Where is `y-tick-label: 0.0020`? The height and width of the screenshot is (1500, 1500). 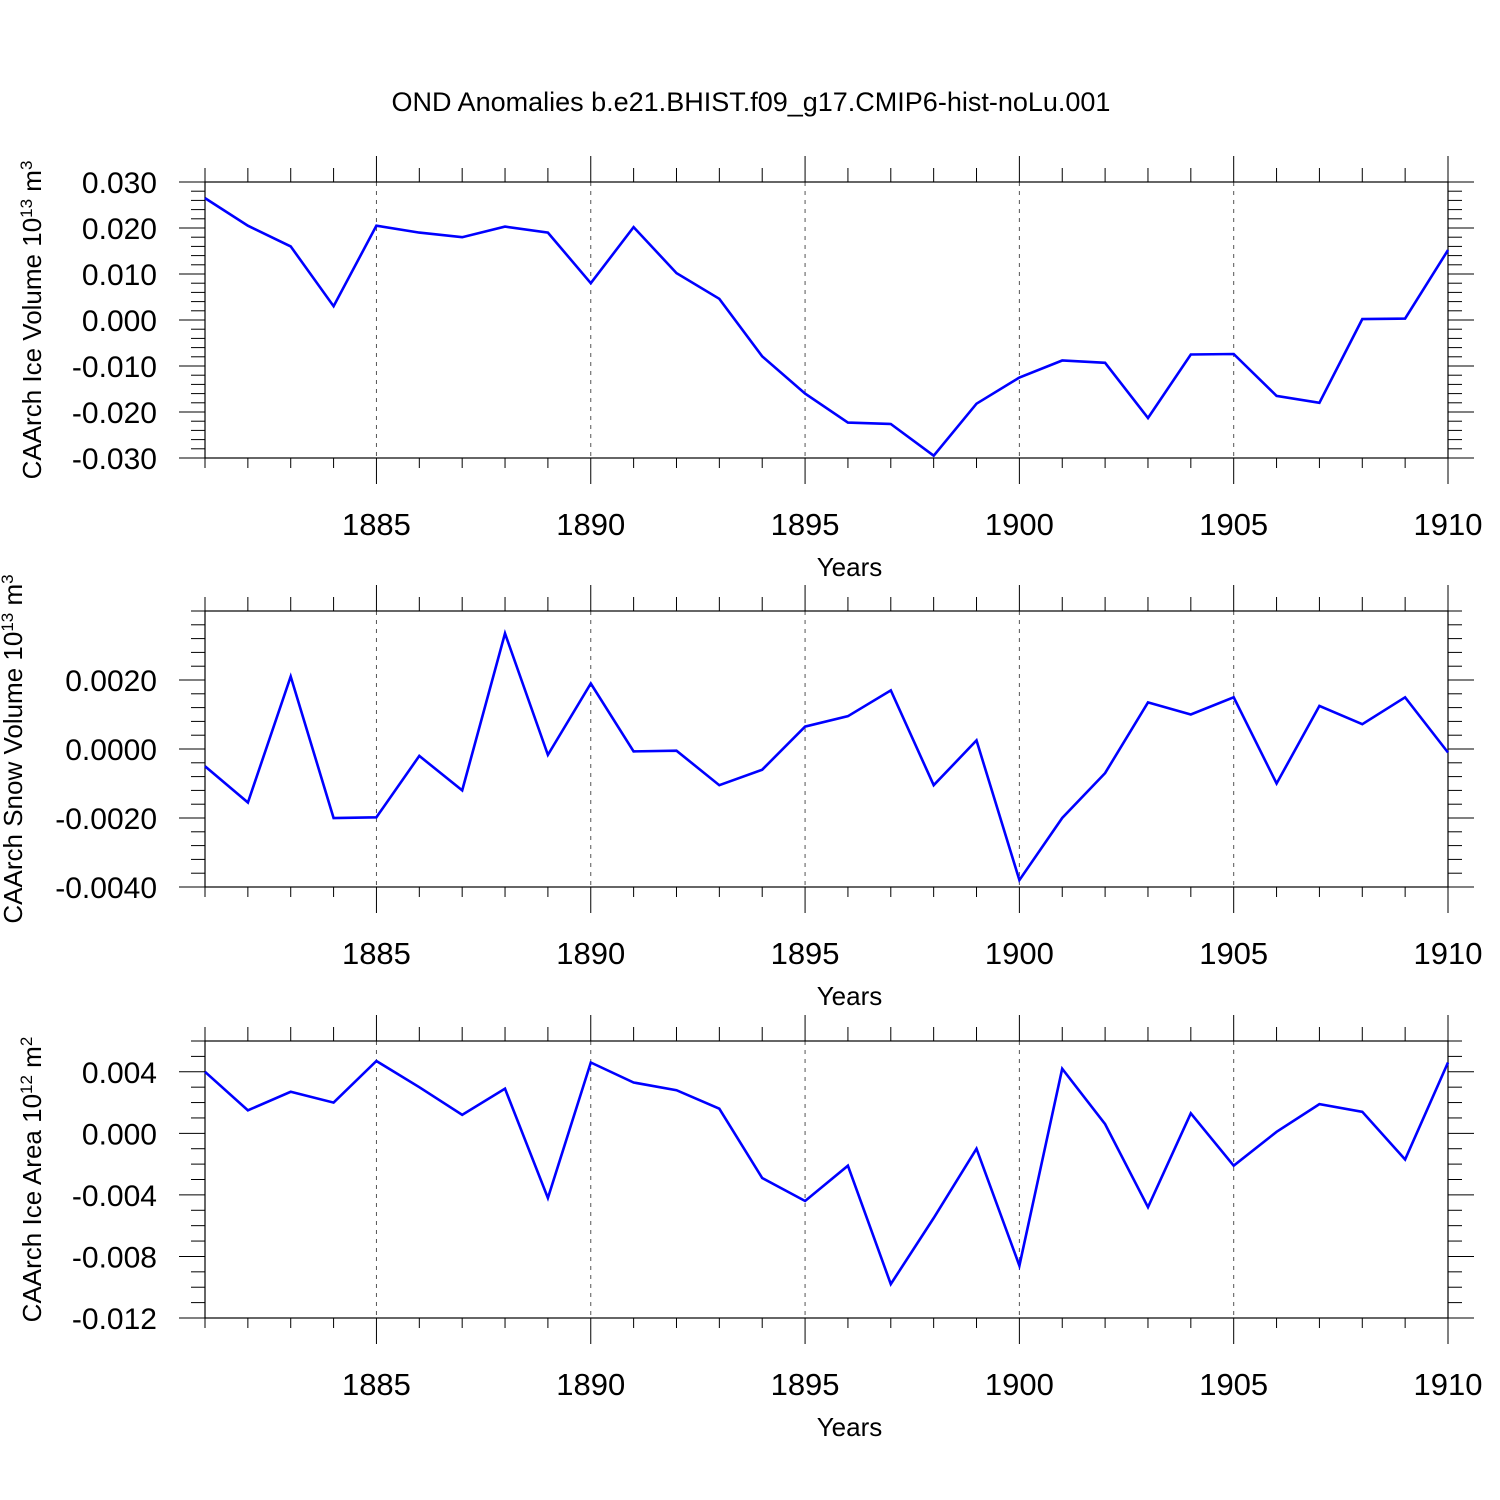
y-tick-label: 0.0020 is located at coordinates (111, 681).